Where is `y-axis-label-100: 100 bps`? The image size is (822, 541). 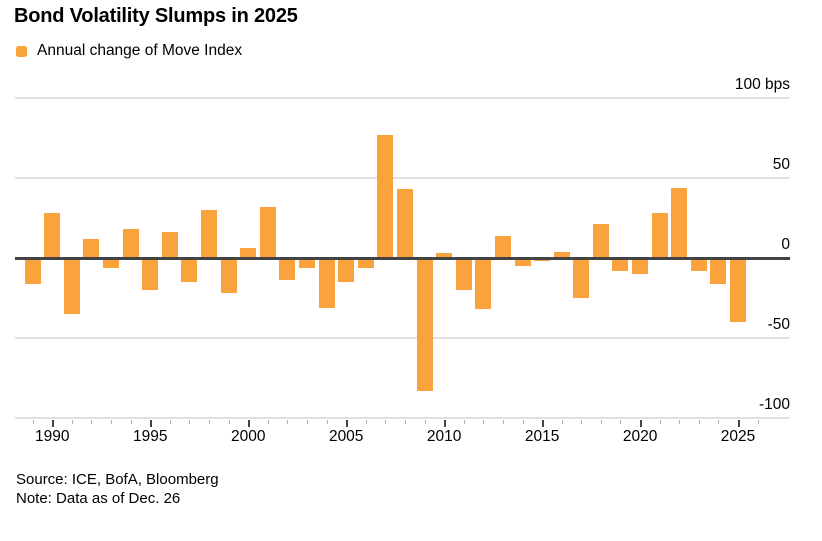 y-axis-label-100: 100 bps is located at coordinates (762, 84).